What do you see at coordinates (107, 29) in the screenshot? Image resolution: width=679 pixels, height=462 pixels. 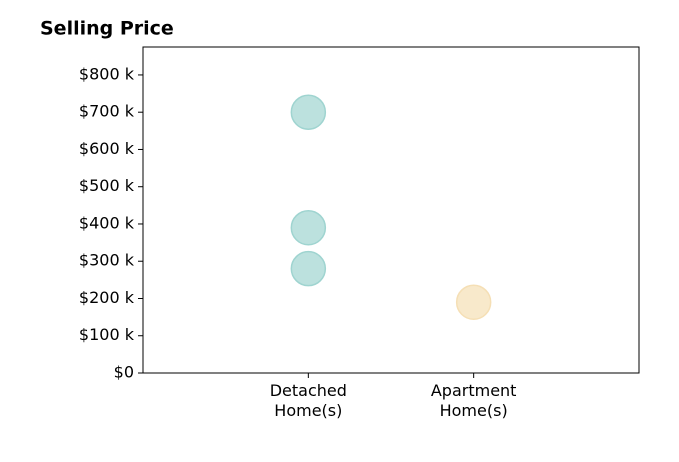 I see `chart-title: Selling Price` at bounding box center [107, 29].